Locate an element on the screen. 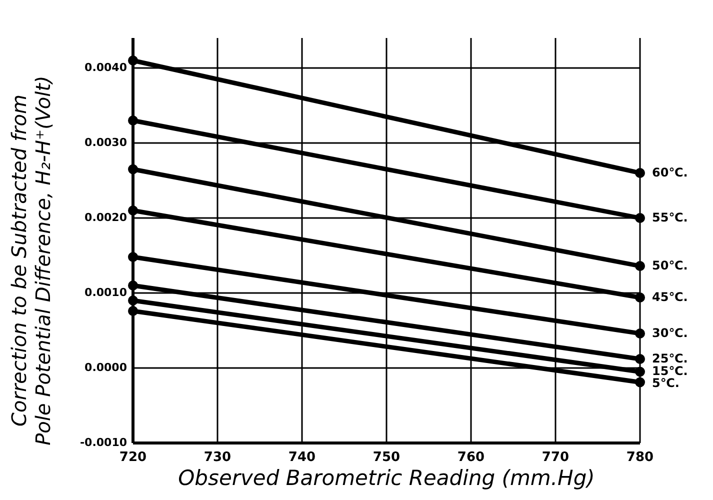 The height and width of the screenshot is (500, 713). y-tick-label: 0.0040 is located at coordinates (106, 67).